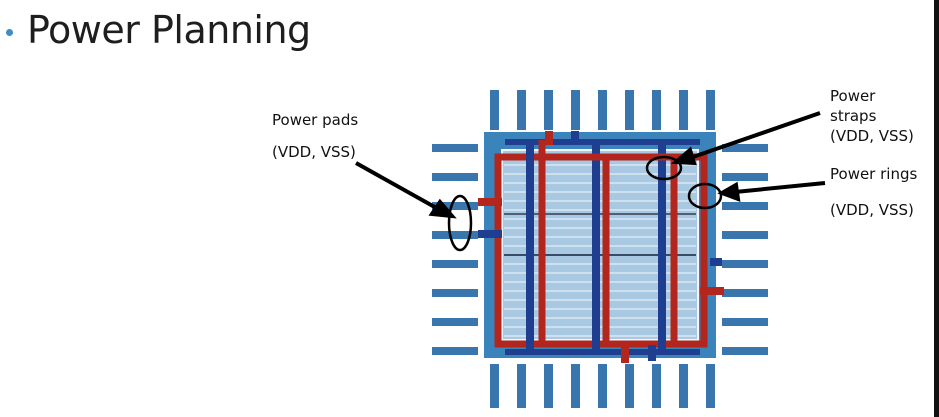 This screenshot has height=417, width=939. I want to click on io-pads-left, so click(455, 249).